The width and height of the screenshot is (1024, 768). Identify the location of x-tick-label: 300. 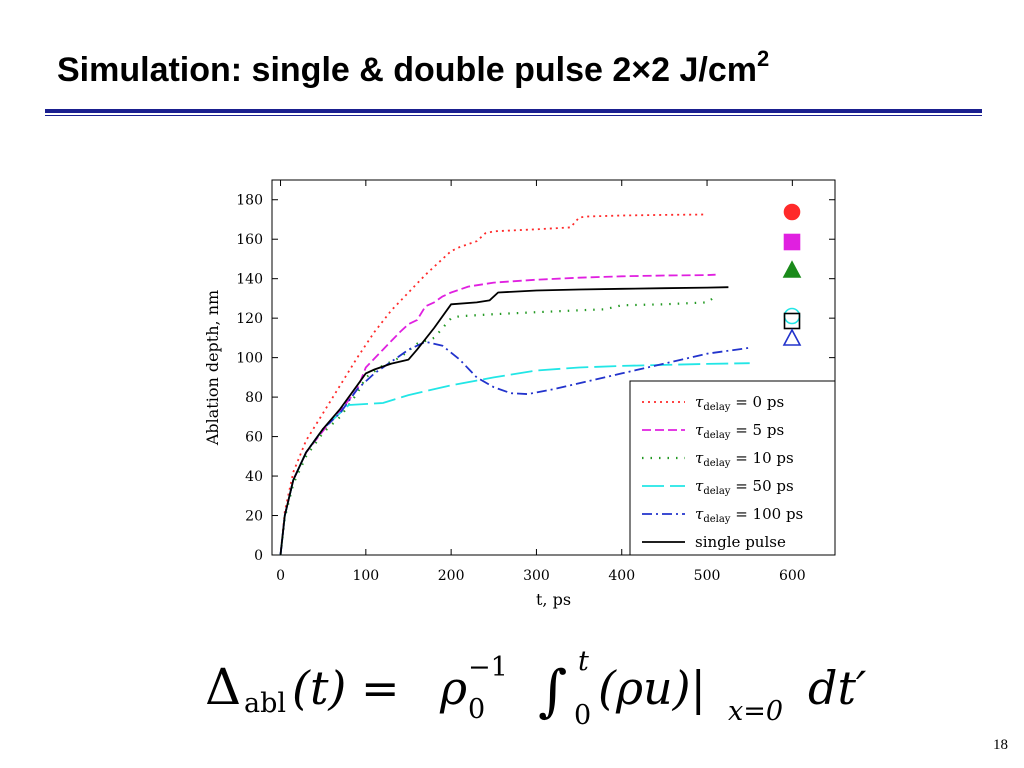
(536, 576).